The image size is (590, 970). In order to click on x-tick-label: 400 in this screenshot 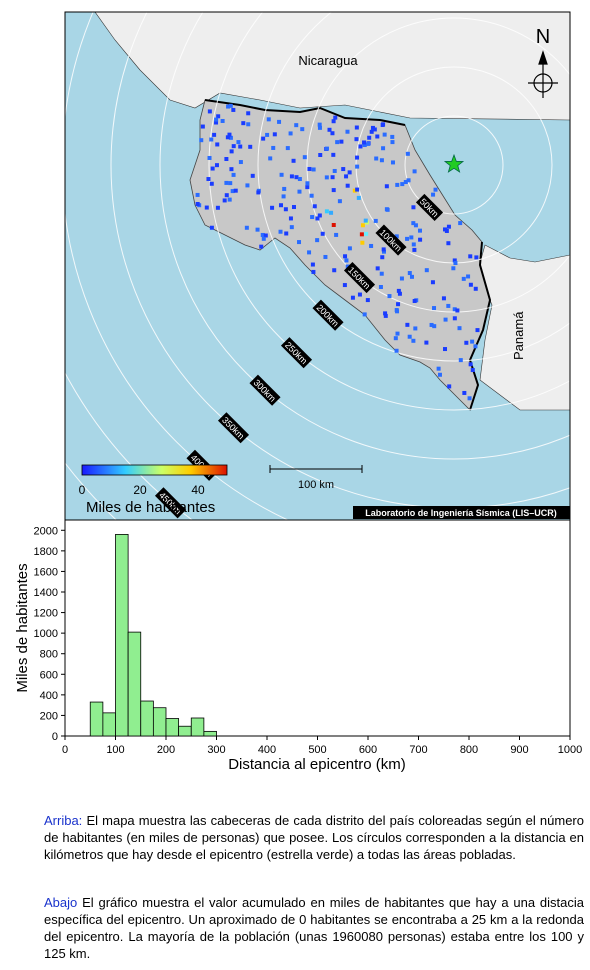, I will do `click(267, 750)`.